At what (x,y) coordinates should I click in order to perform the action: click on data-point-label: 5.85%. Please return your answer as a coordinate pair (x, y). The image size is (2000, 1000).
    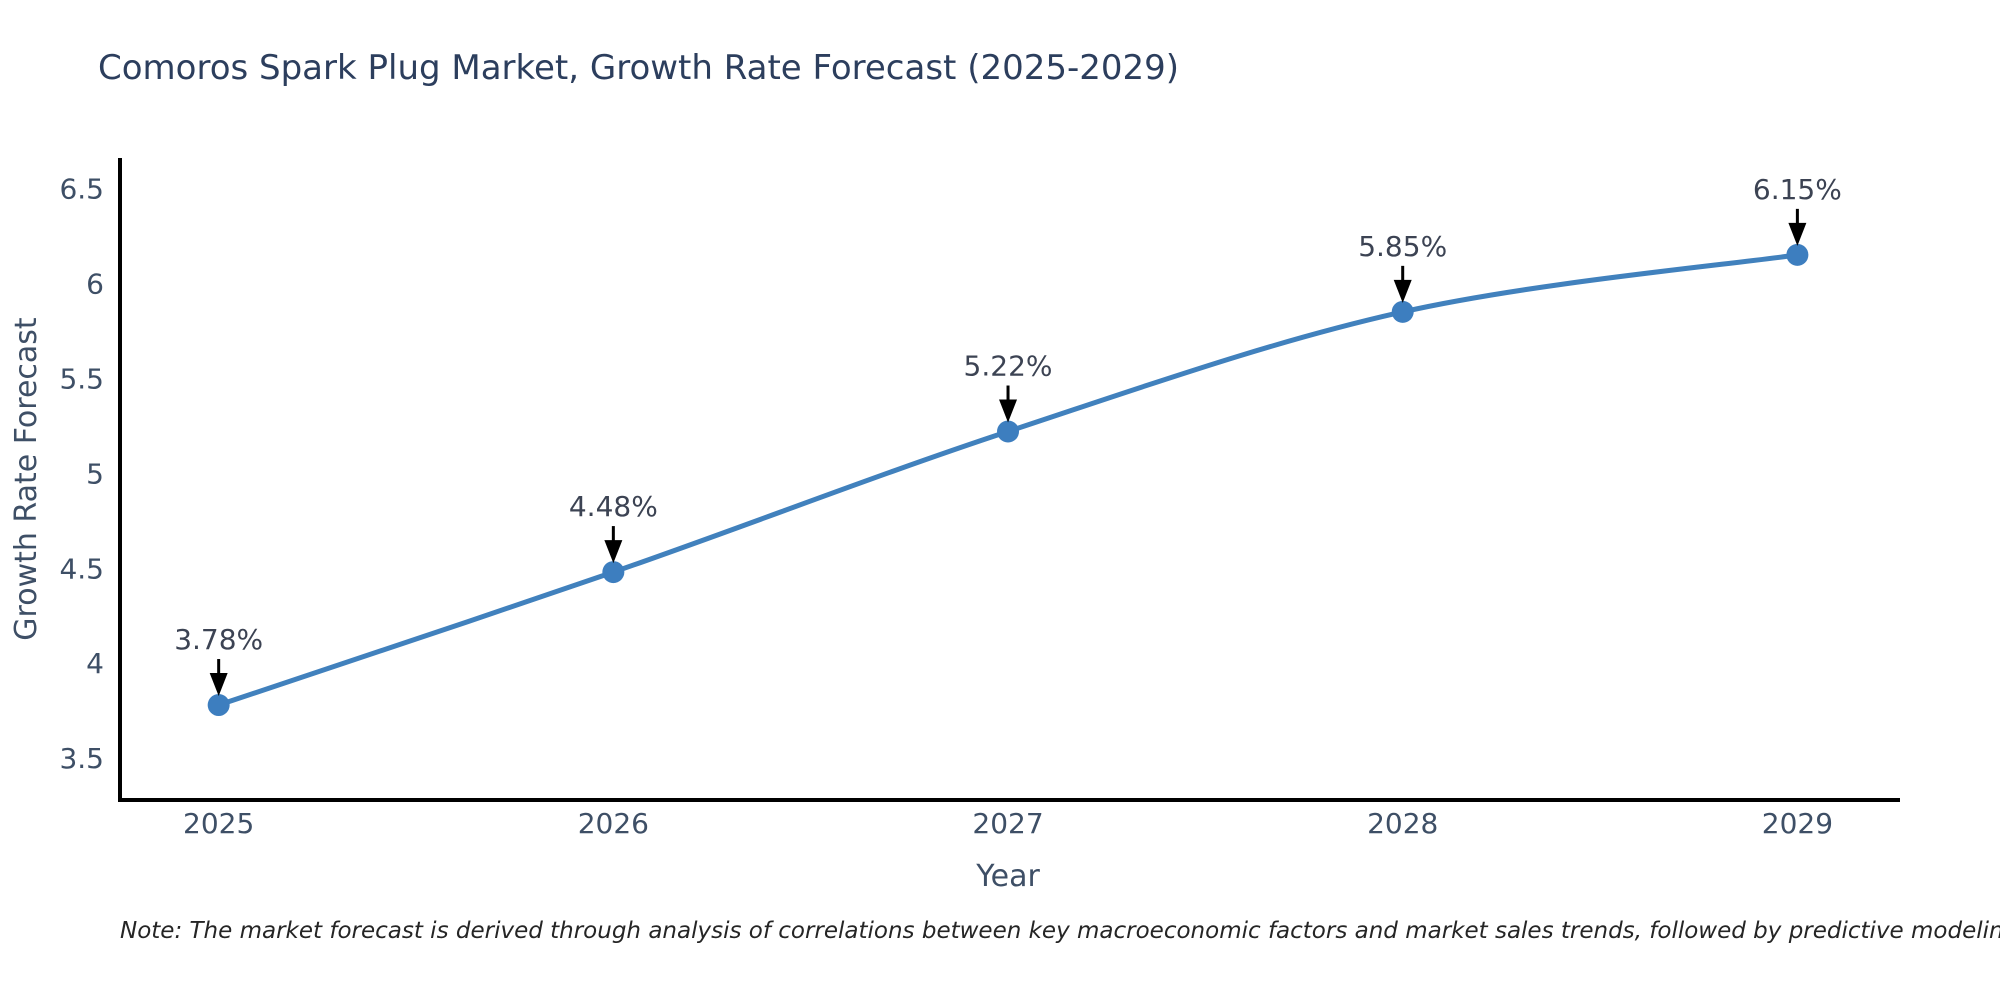
    Looking at the image, I should click on (1402, 246).